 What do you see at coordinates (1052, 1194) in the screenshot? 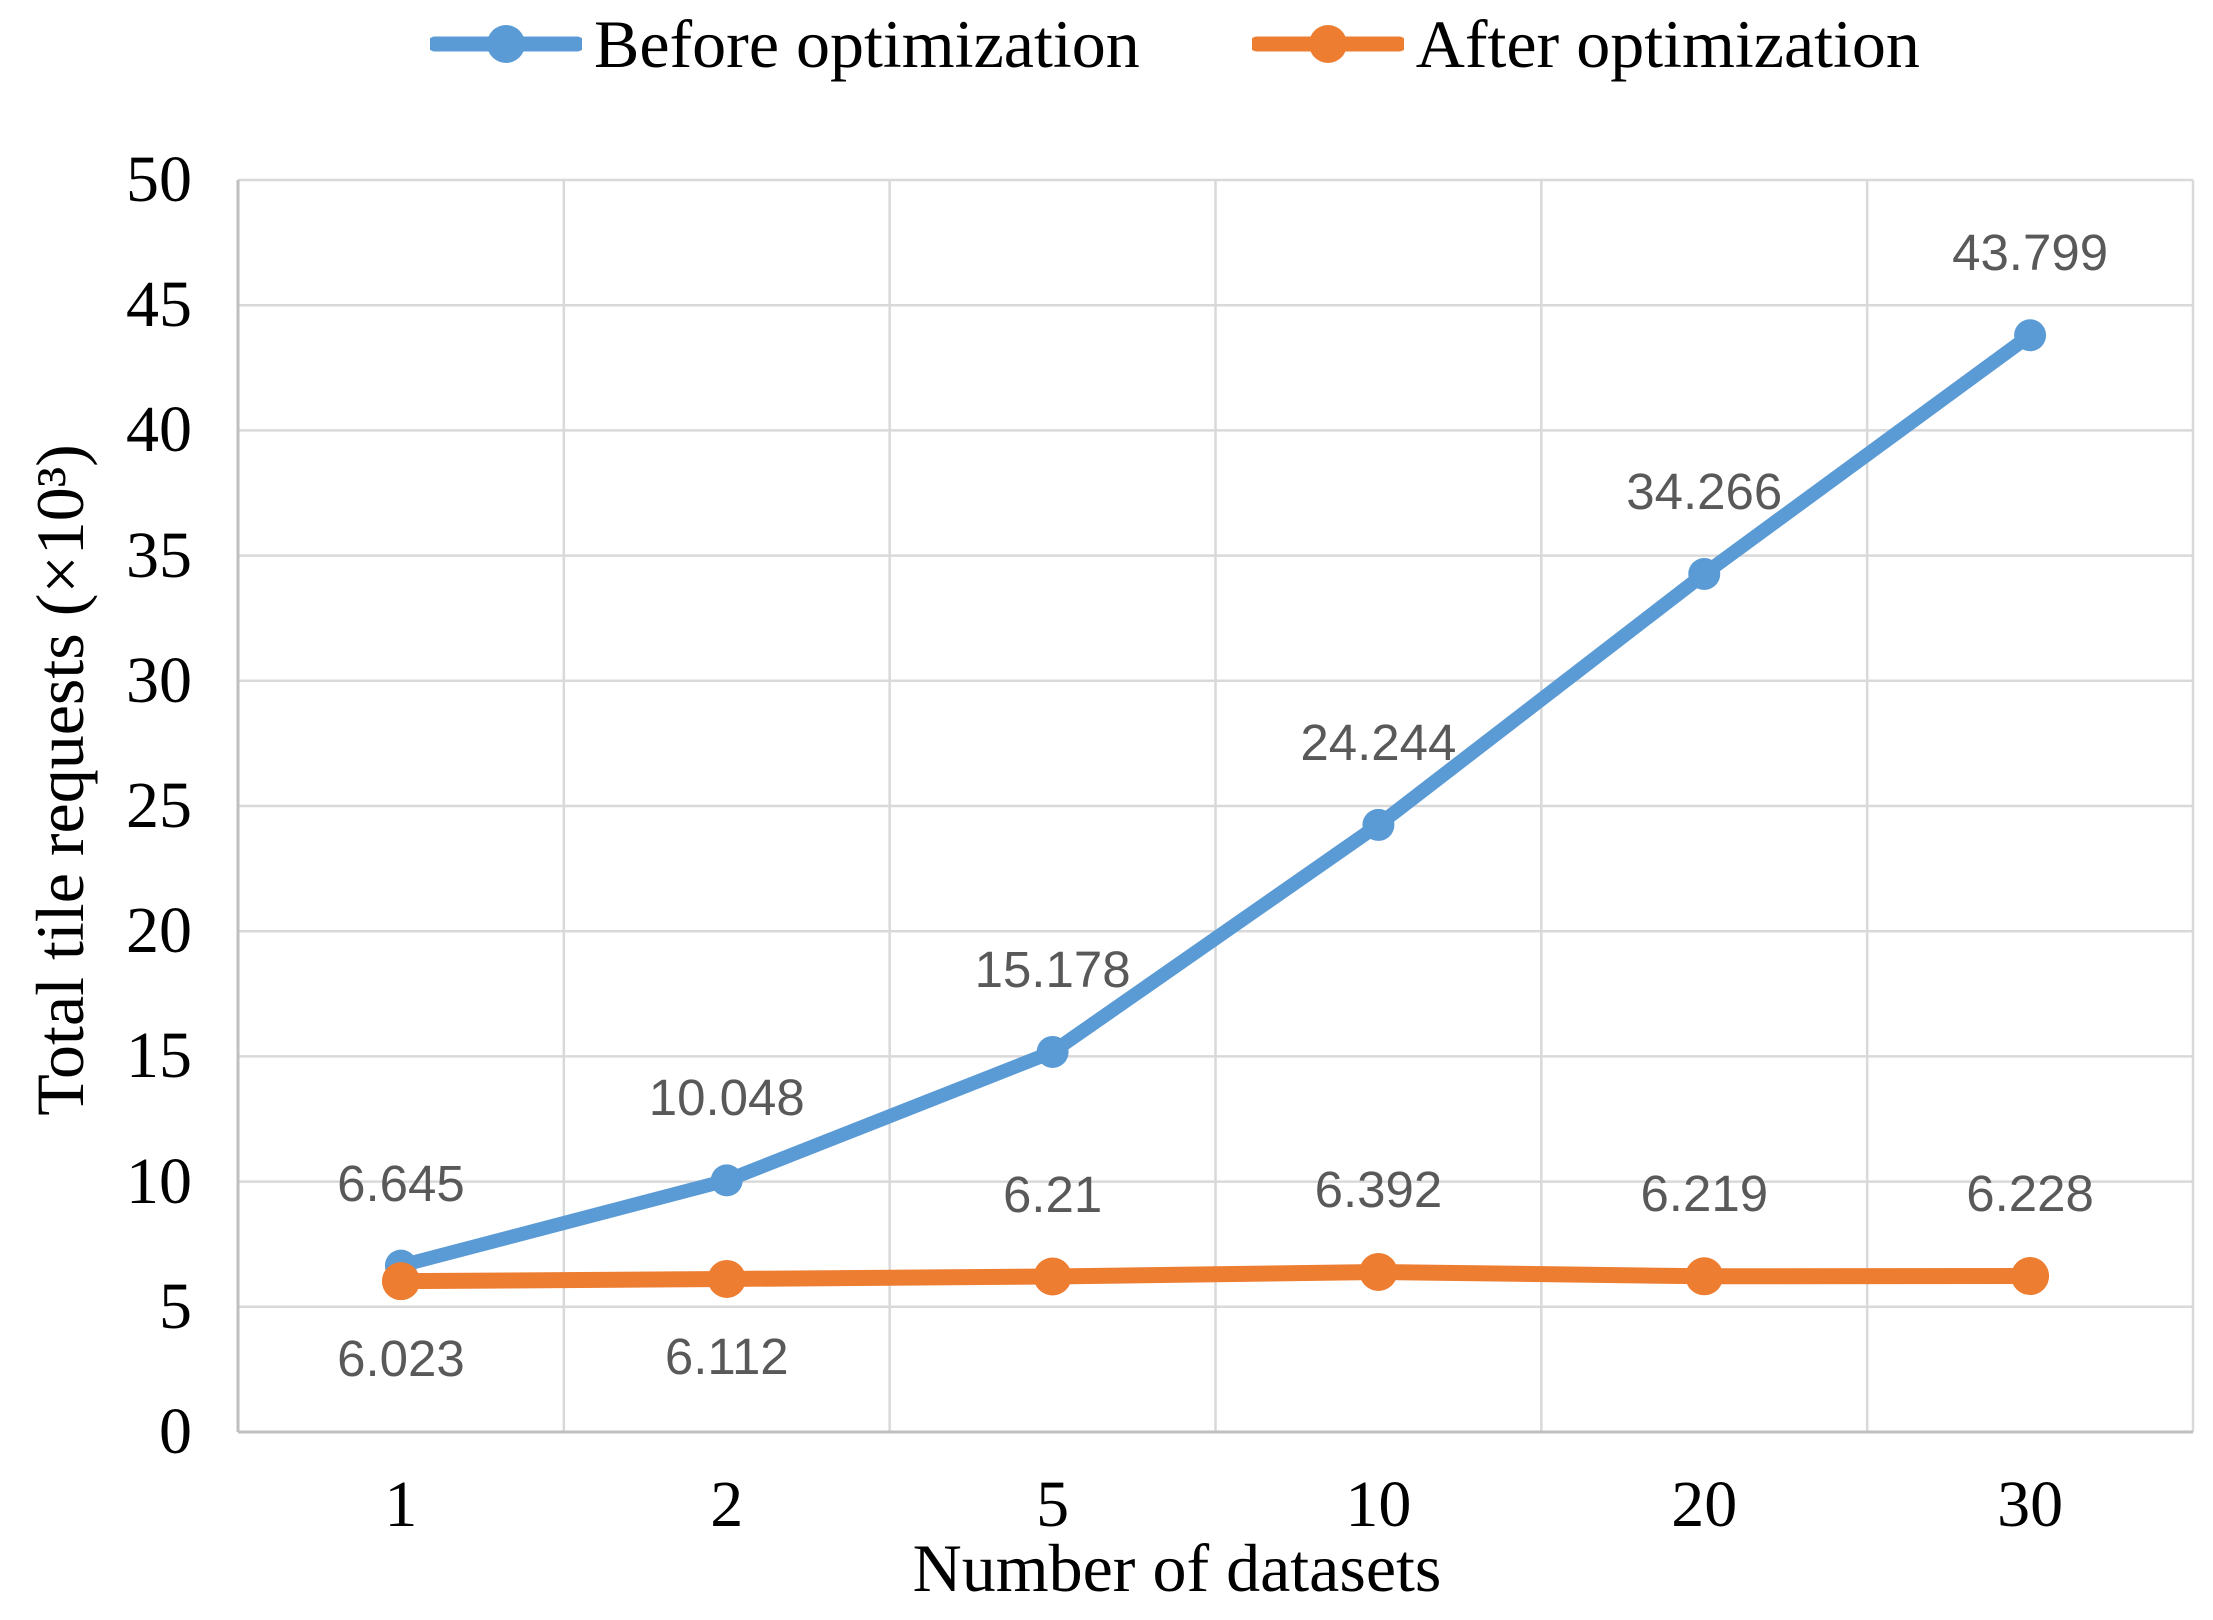
I see `data-label: 6.21` at bounding box center [1052, 1194].